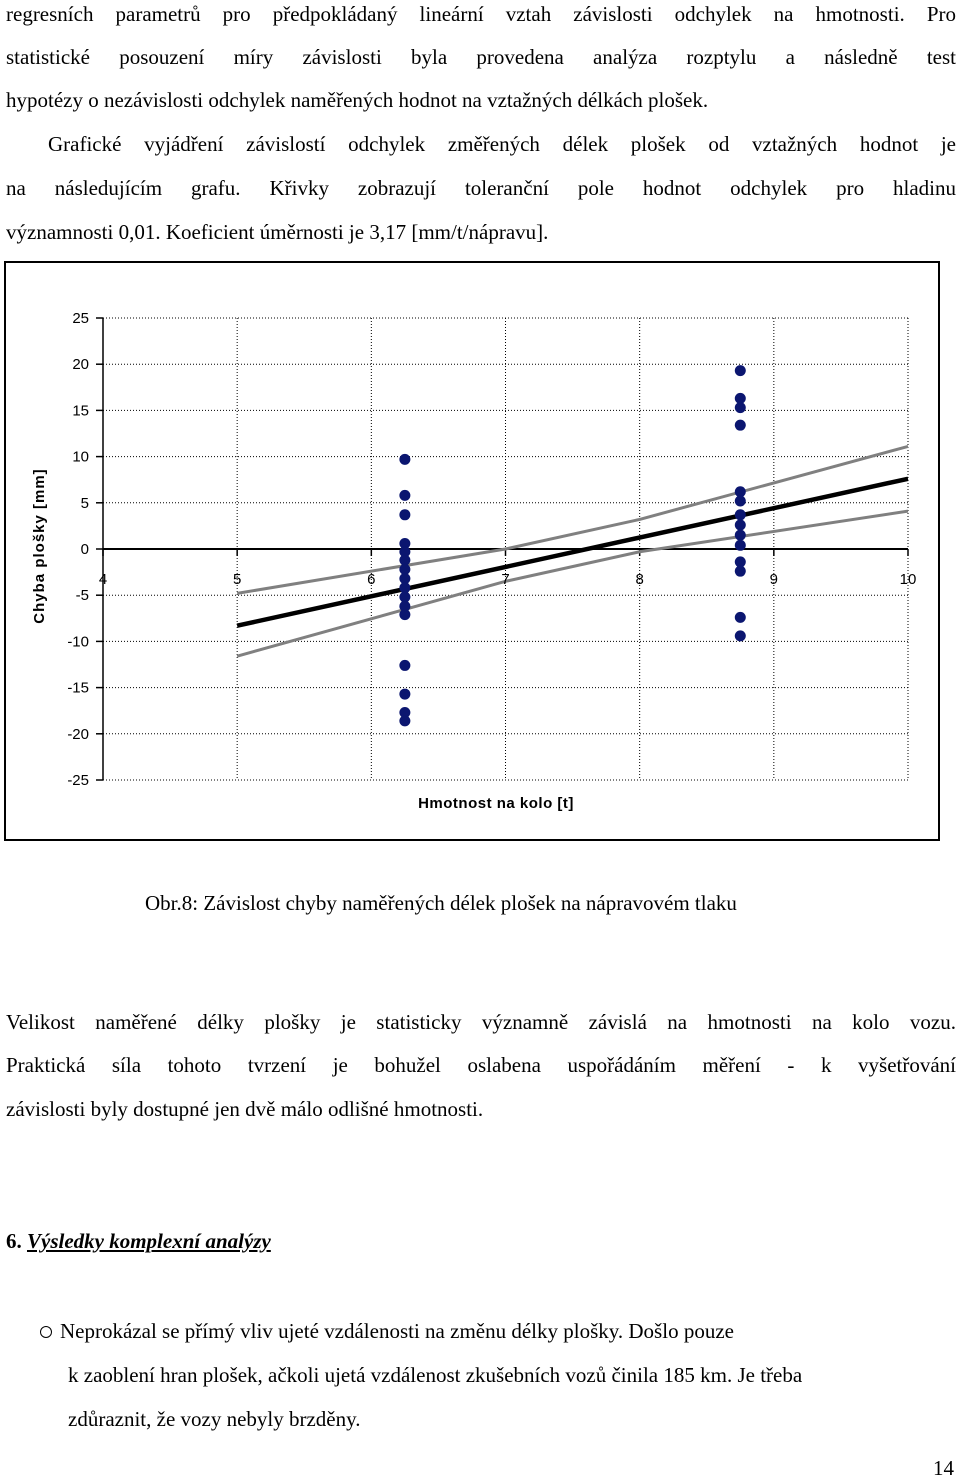  What do you see at coordinates (80, 364) in the screenshot?
I see `y-tick-label: 20` at bounding box center [80, 364].